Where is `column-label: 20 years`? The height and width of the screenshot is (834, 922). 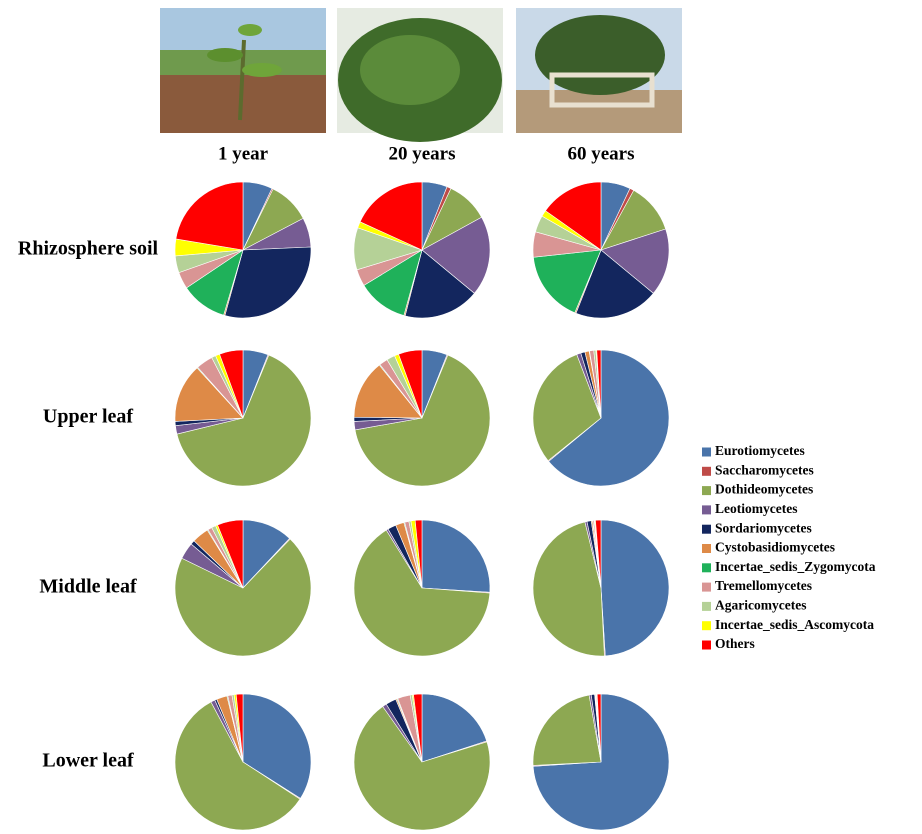 column-label: 20 years is located at coordinates (421, 153).